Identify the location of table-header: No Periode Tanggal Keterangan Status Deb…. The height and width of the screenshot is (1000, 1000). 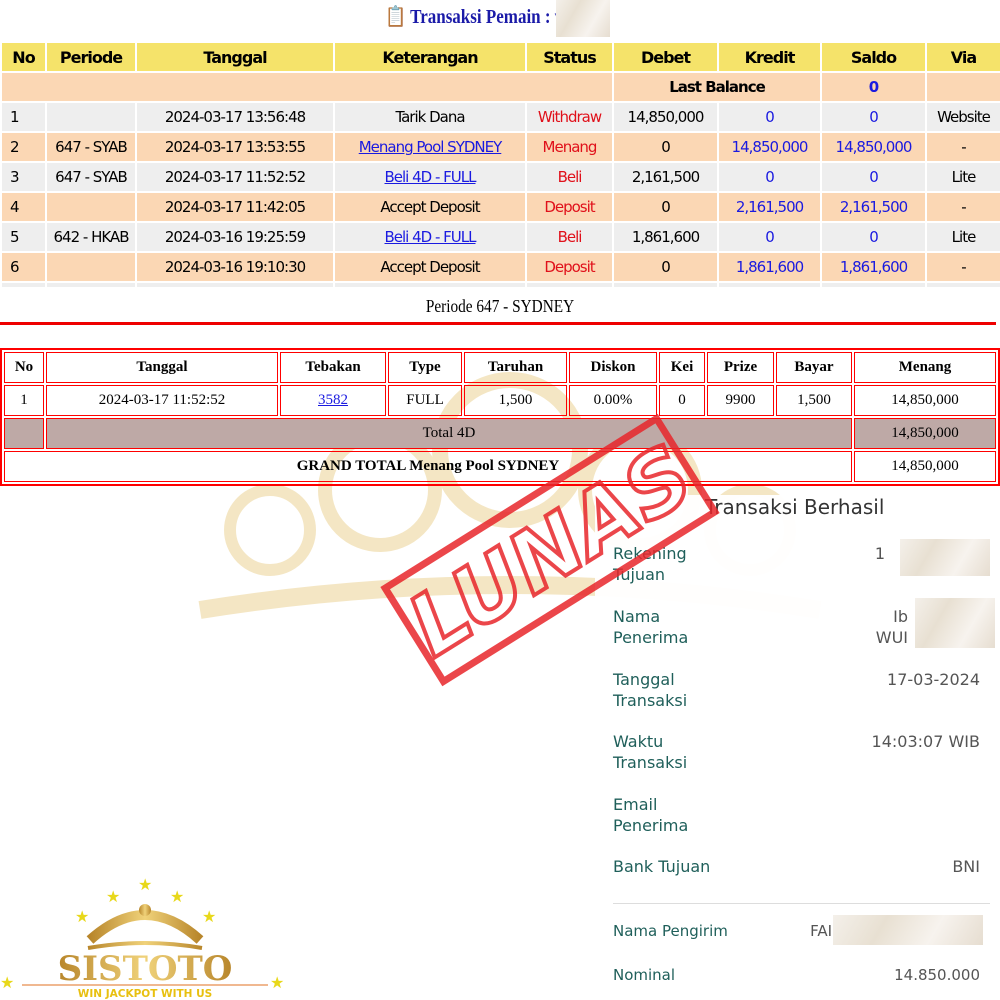
(500, 57).